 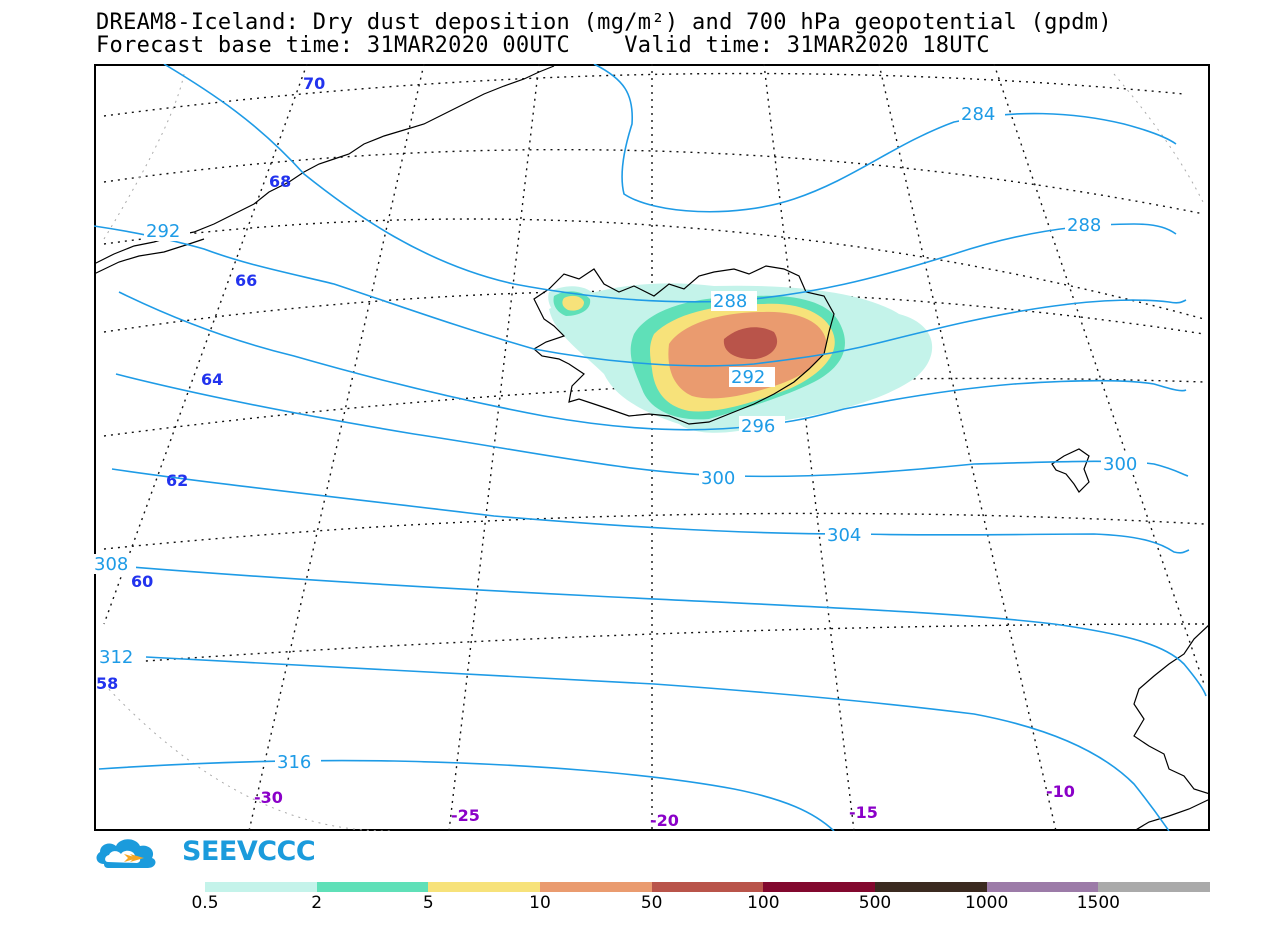 What do you see at coordinates (249, 851) in the screenshot?
I see `brand-name: SEEVCCC` at bounding box center [249, 851].